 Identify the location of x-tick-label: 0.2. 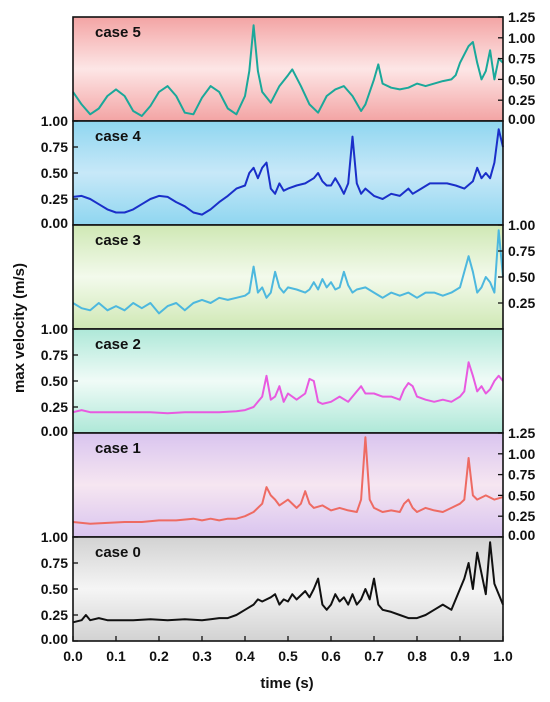
(159, 656).